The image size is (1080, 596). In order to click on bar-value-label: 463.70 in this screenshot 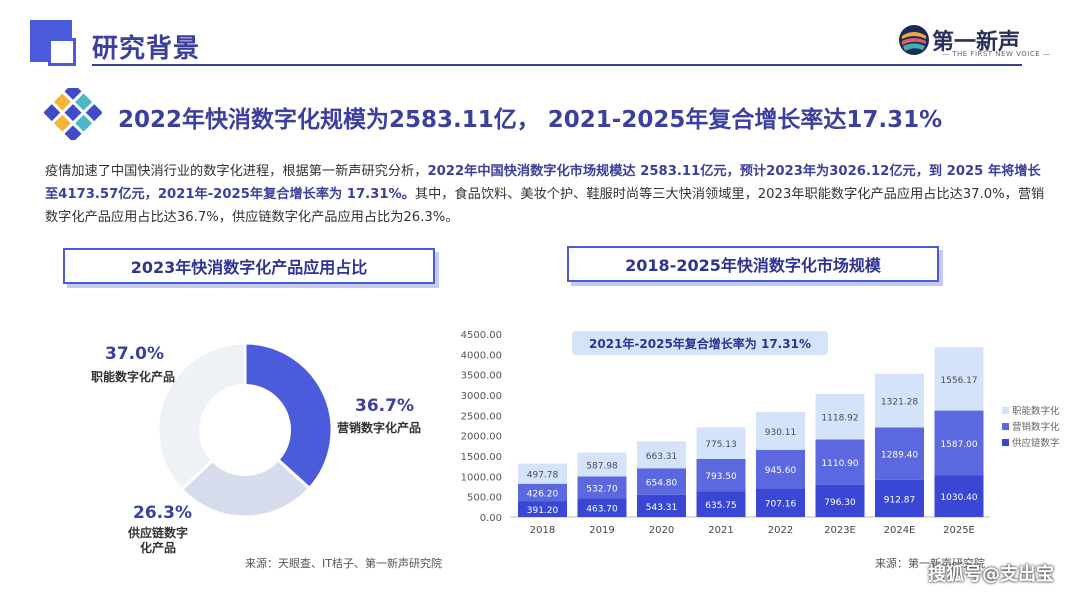, I will do `click(602, 510)`.